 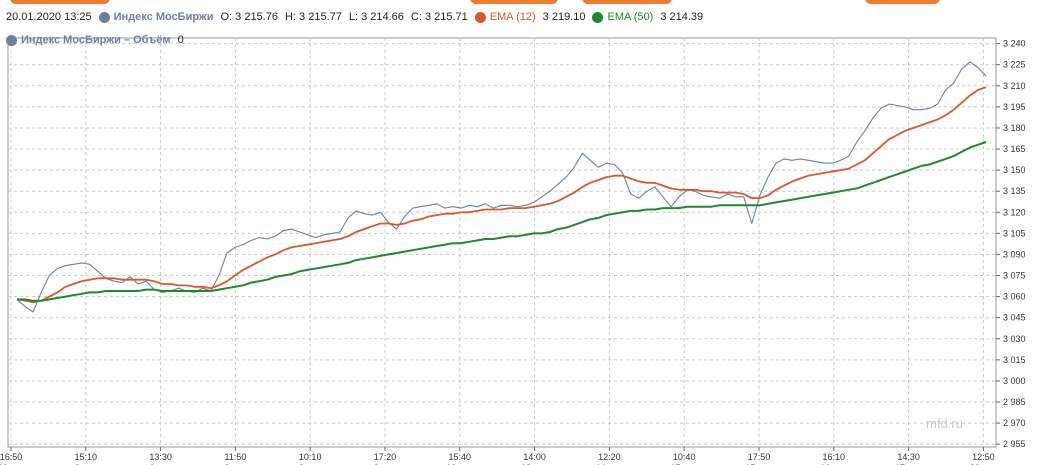 I want to click on x-tick-time-label: 14:30, so click(x=908, y=457).